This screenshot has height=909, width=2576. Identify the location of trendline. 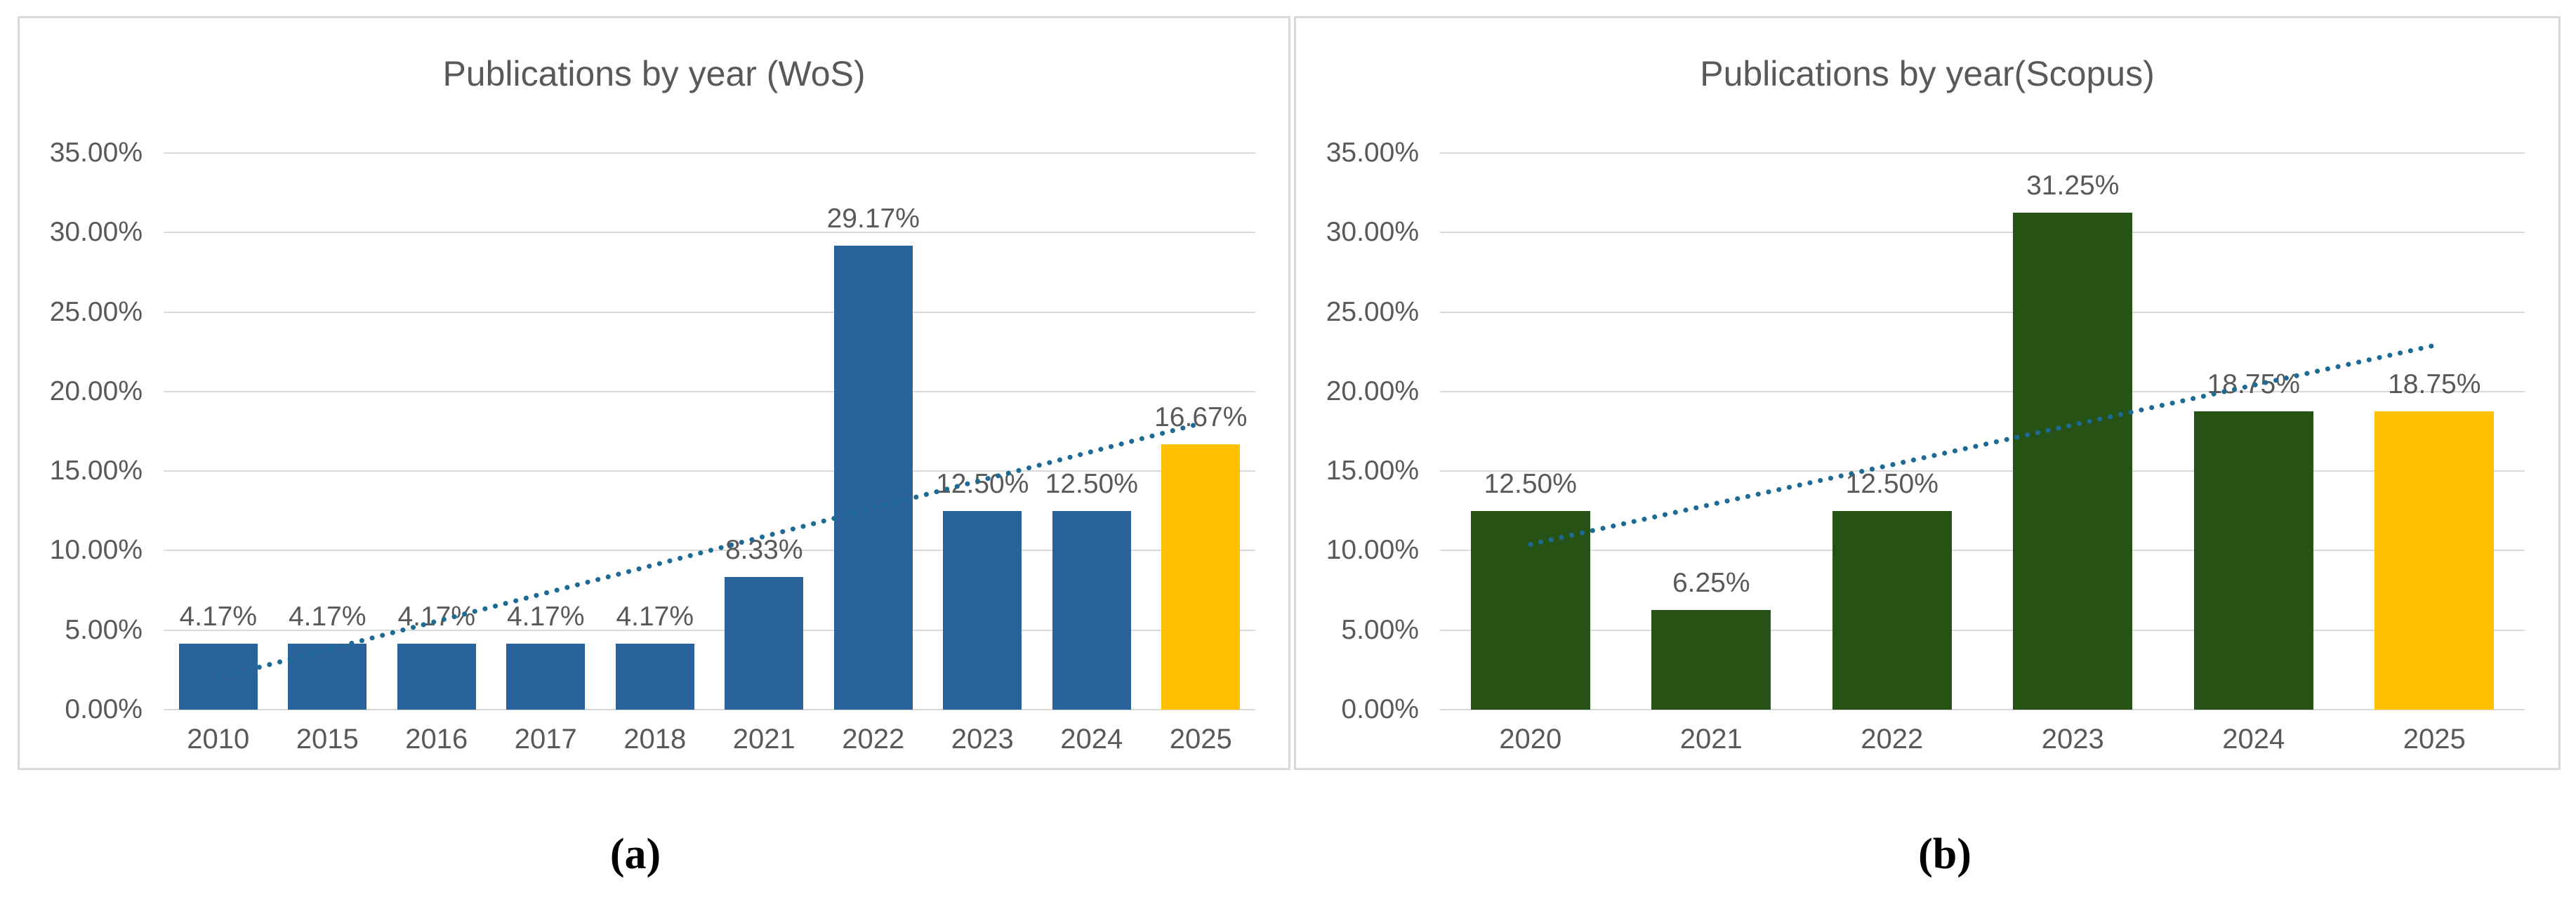
(1982, 445).